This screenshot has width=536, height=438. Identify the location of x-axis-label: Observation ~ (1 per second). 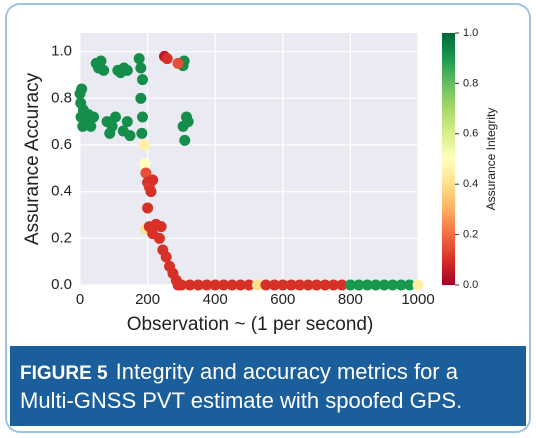
(250, 324).